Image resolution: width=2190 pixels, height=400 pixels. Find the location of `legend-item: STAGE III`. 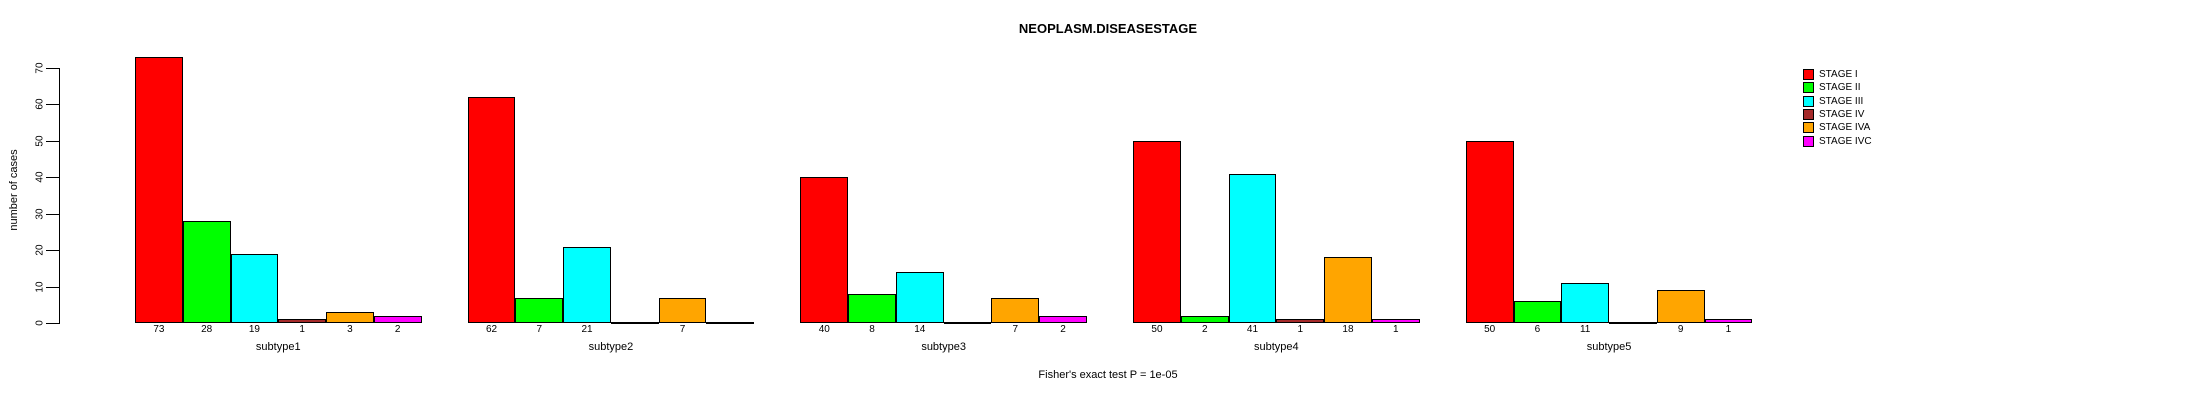

legend-item: STAGE III is located at coordinates (1837, 101).